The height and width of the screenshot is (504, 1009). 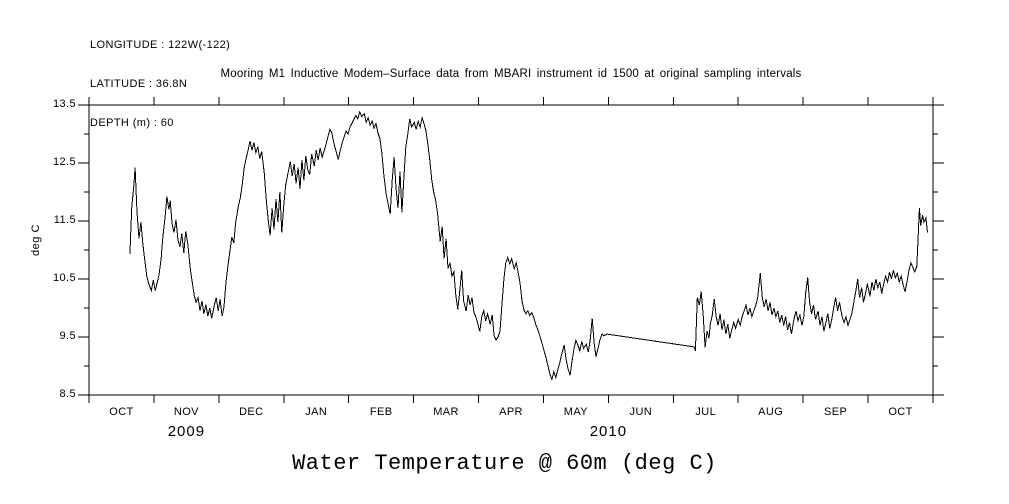 I want to click on y-tick-label: 9.5, so click(x=67, y=336).